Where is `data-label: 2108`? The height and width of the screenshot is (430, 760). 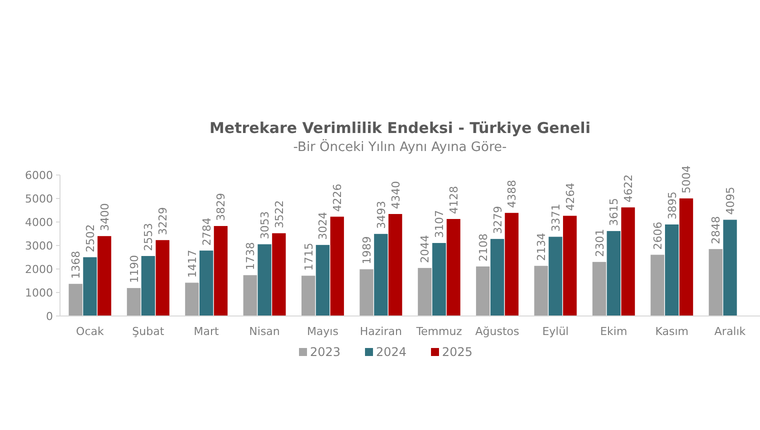
data-label: 2108 is located at coordinates (483, 247).